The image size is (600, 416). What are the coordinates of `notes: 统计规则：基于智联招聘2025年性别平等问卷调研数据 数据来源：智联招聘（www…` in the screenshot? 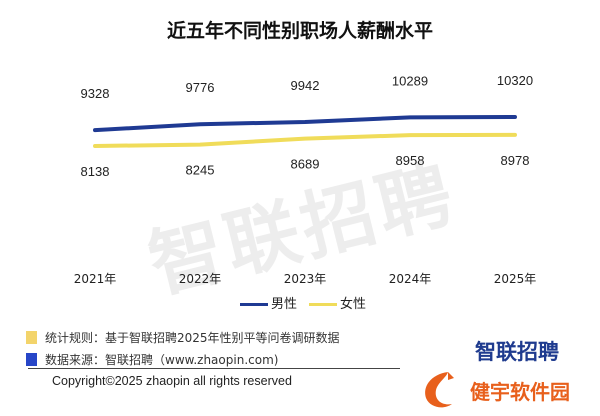 It's located at (183, 348).